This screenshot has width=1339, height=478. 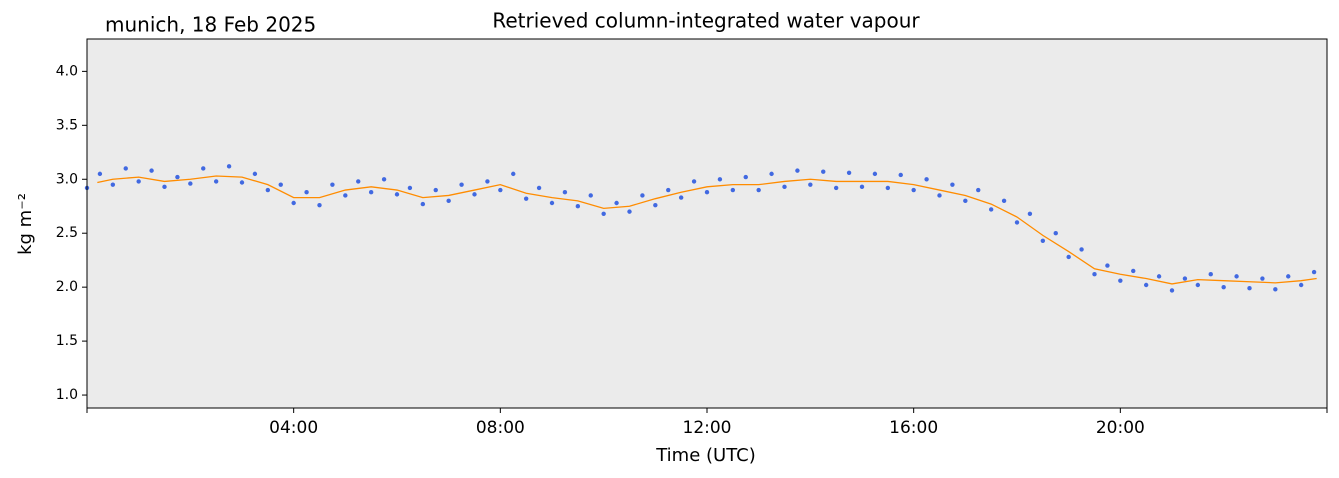 What do you see at coordinates (67, 395) in the screenshot?
I see `y-tick-label: 1.0` at bounding box center [67, 395].